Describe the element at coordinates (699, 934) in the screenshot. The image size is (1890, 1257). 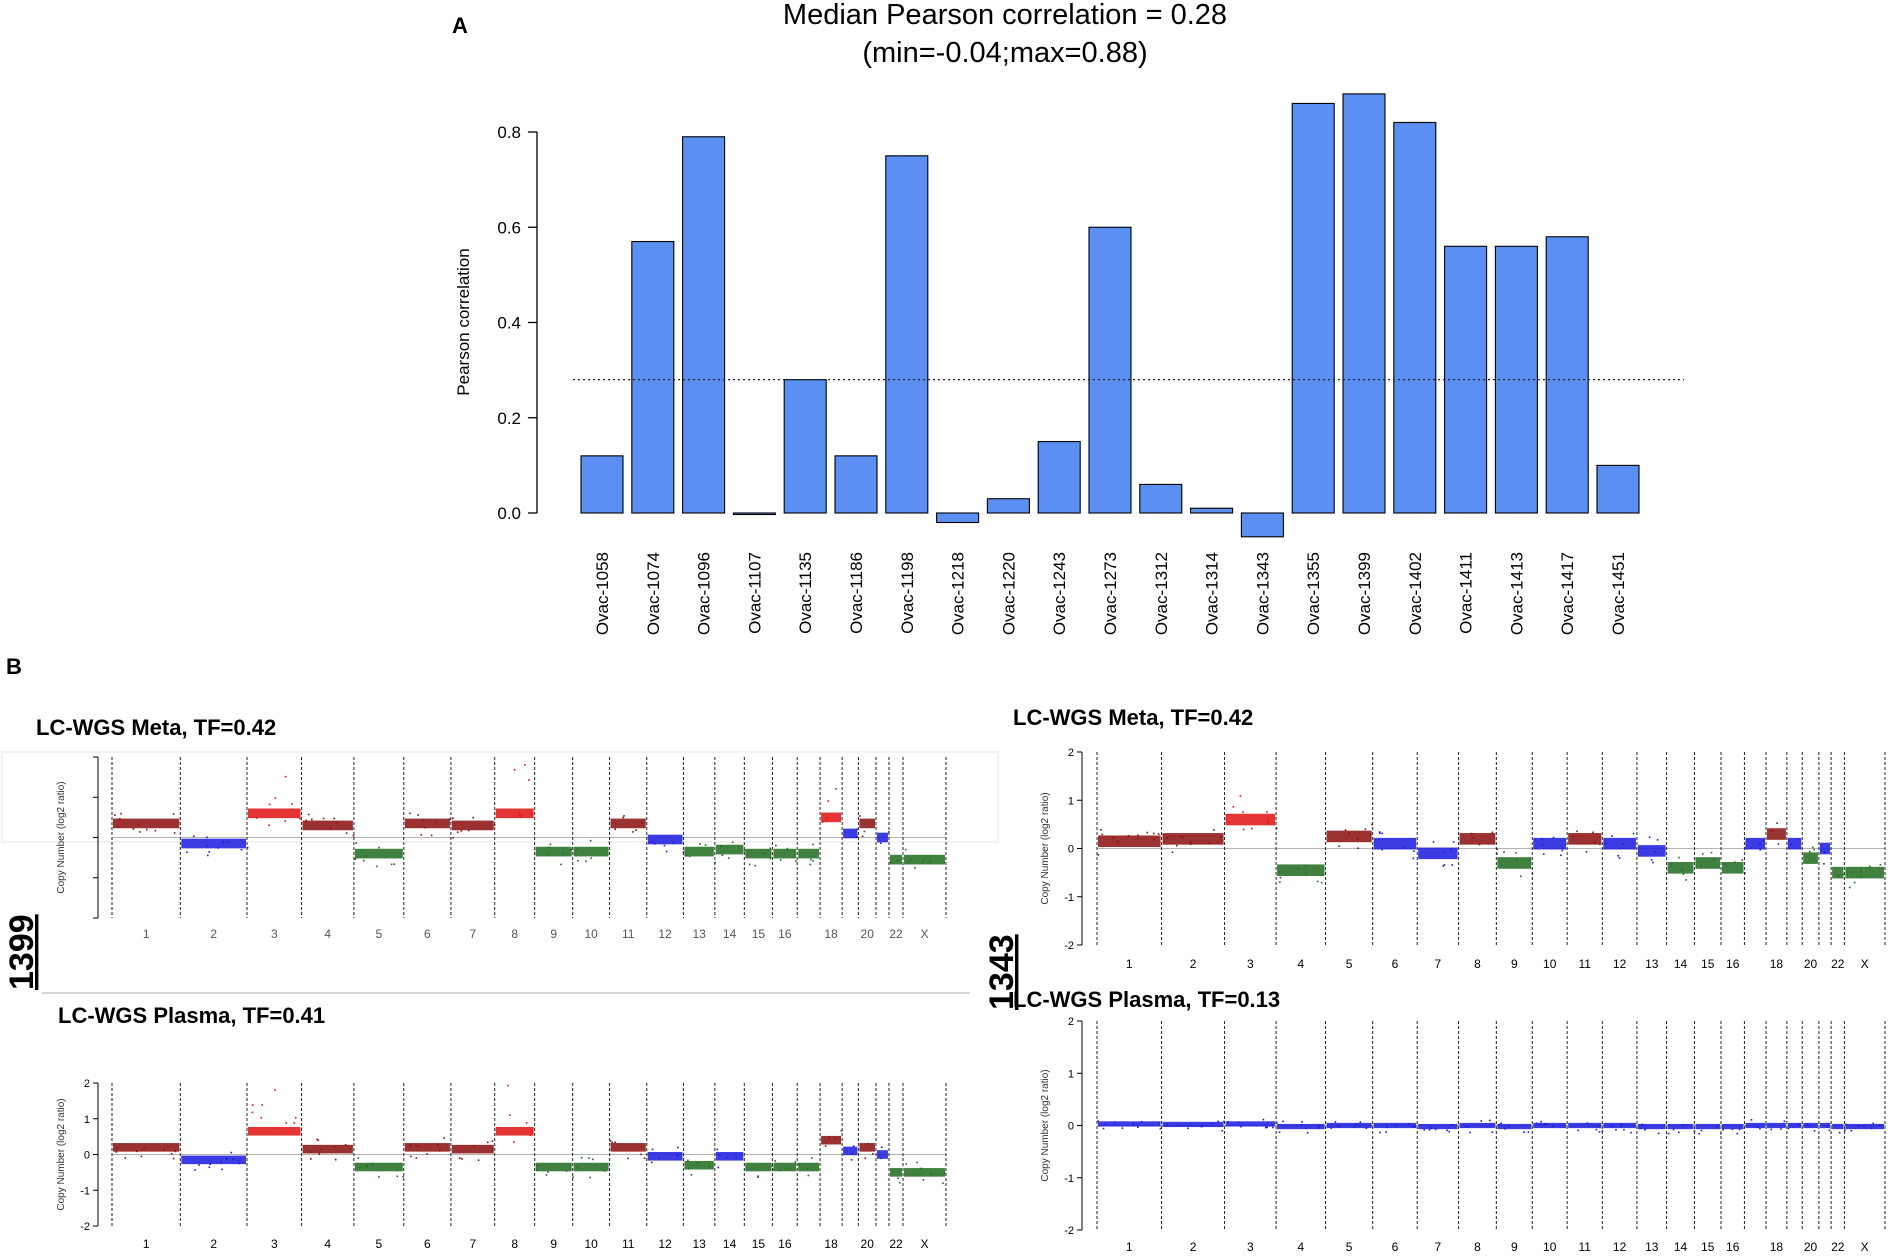
I see `chrom-label: 13` at that location.